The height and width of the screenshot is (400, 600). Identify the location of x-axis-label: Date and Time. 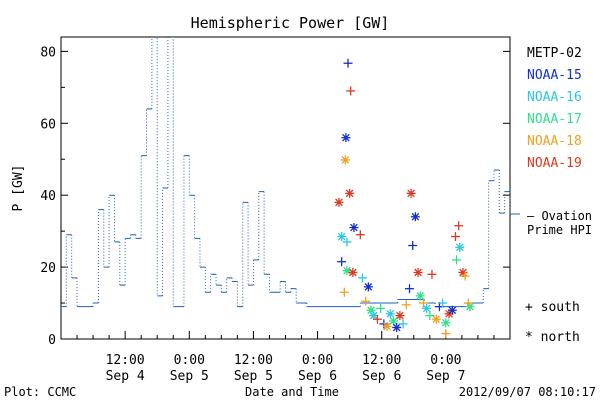
(292, 392).